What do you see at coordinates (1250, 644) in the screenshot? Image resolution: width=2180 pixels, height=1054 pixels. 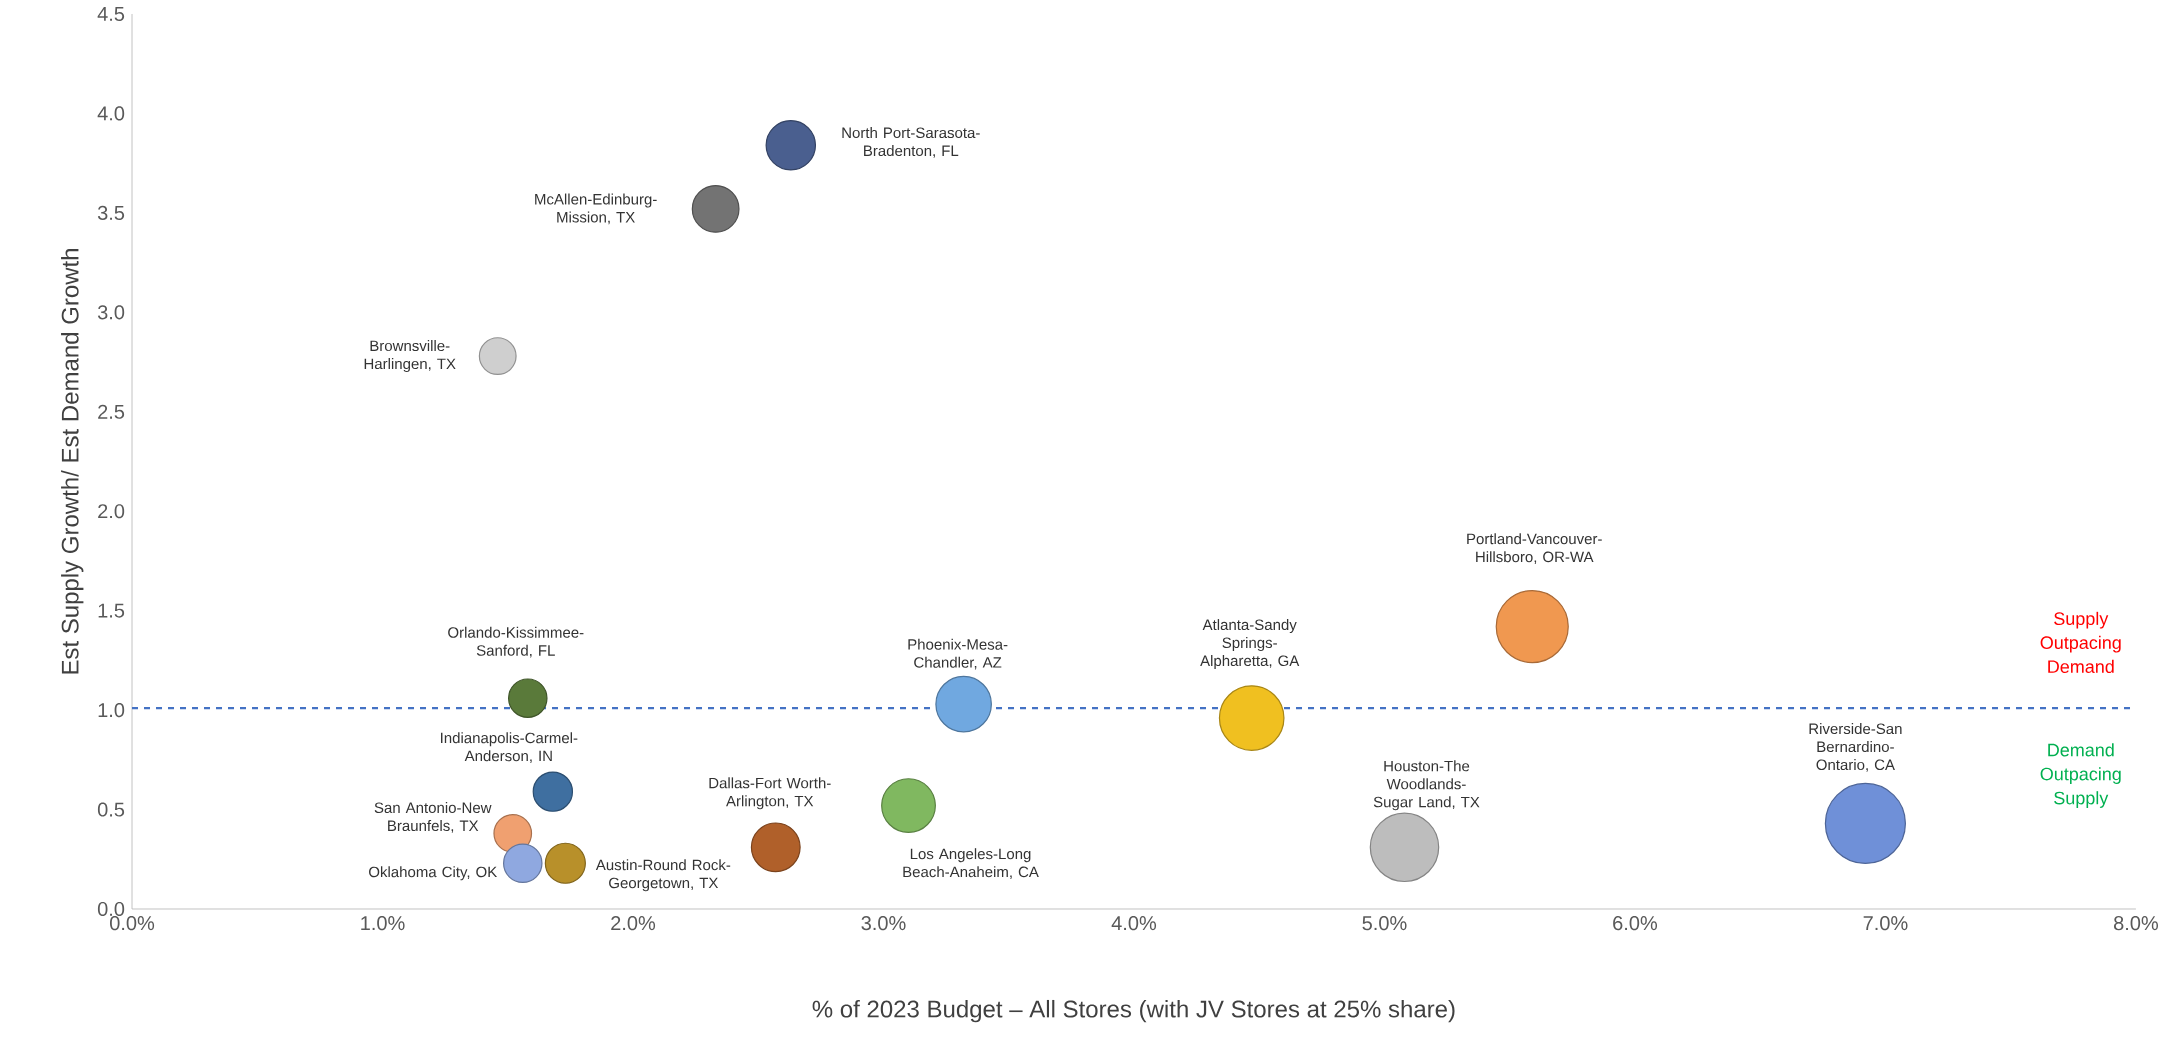 I see `annotation: Atlanta-Sandy Springs-Alpharetta, GA` at bounding box center [1250, 644].